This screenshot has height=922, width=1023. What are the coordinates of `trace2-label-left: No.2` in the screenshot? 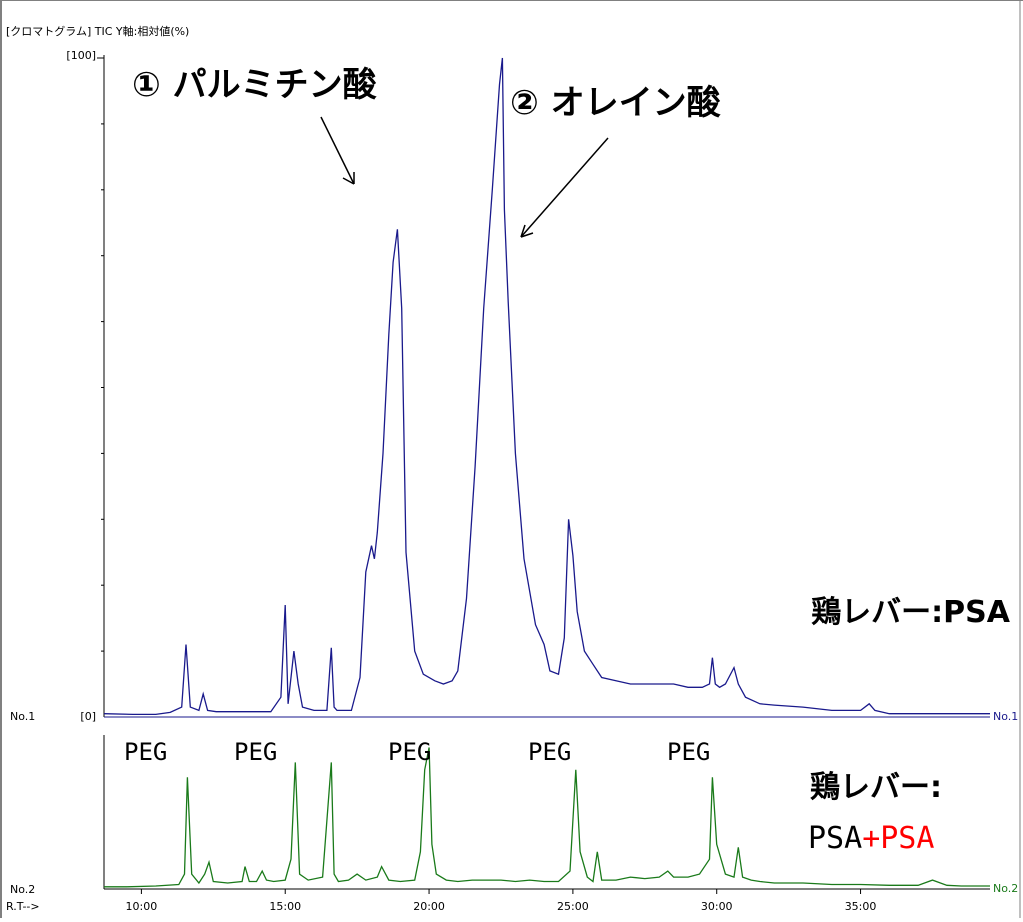 It's located at (22, 889).